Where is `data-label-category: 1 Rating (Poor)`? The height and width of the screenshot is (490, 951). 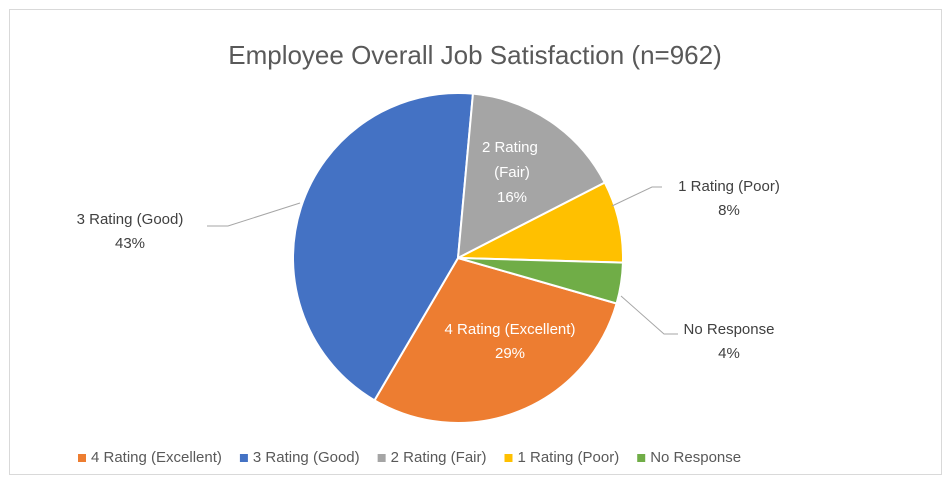 data-label-category: 1 Rating (Poor) is located at coordinates (729, 186).